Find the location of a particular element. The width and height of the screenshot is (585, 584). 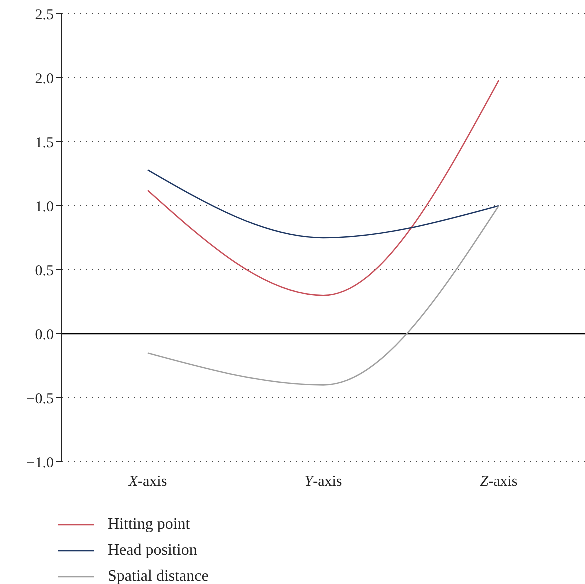

y-tick-label: −1.0 is located at coordinates (40, 463).